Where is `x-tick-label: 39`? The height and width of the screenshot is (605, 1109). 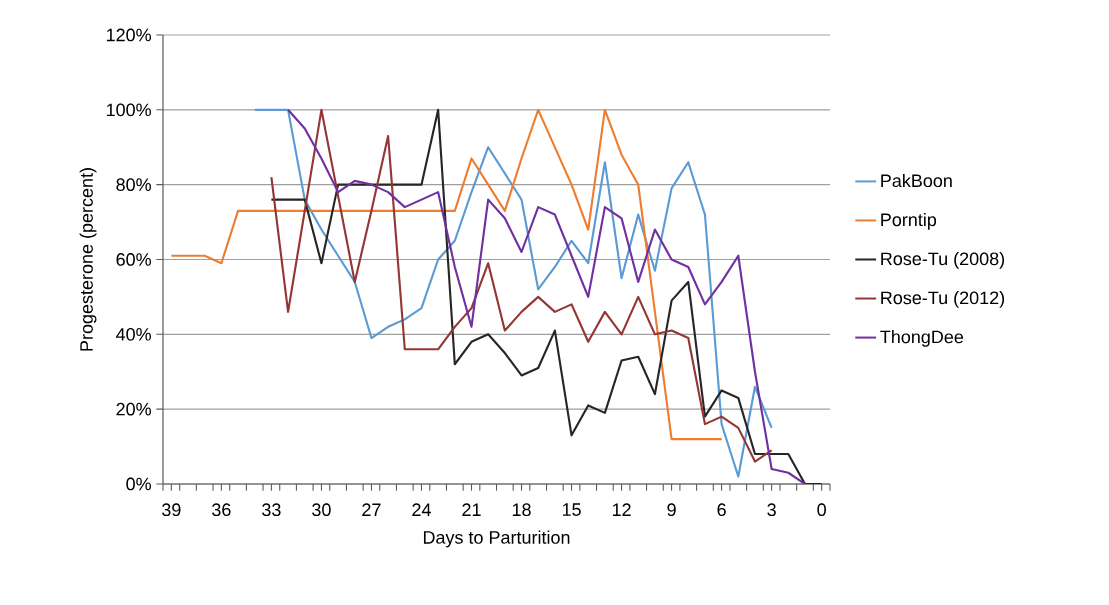 x-tick-label: 39 is located at coordinates (171, 510).